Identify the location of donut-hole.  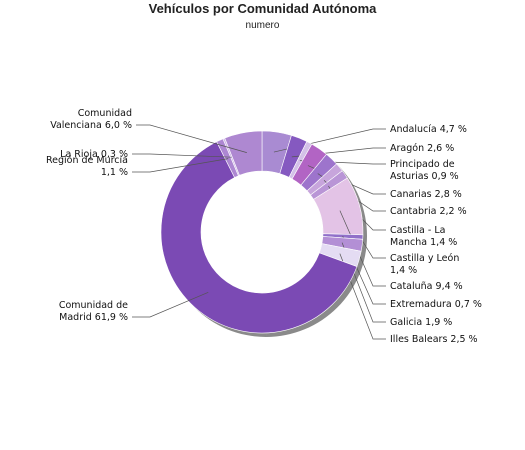
(262, 232).